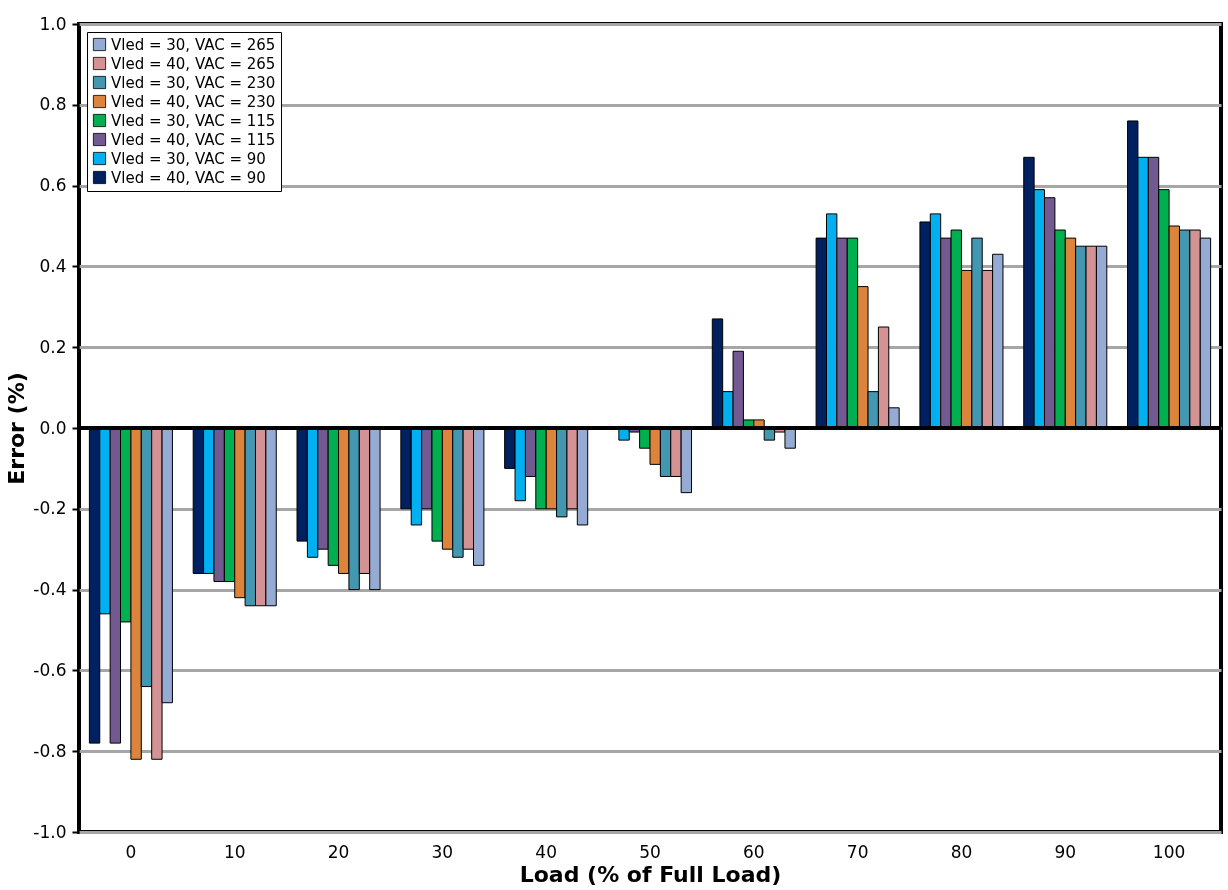 This screenshot has height=890, width=1228. I want to click on legend-label: Vled = 40, VAC = 265, so click(193, 63).